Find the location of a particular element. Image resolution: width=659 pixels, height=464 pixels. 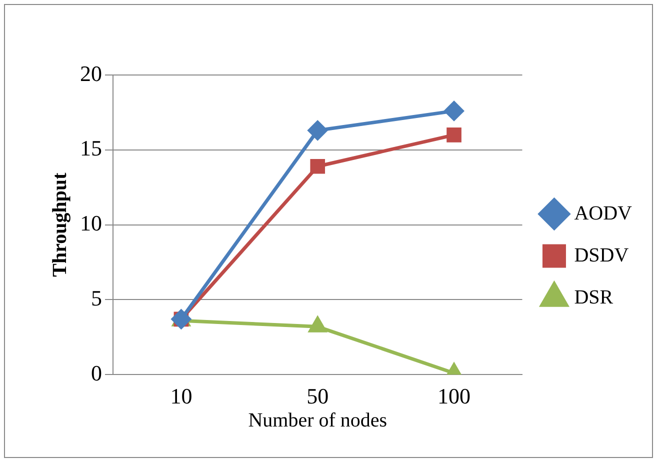

y-tick-label: 10 is located at coordinates (91, 223).